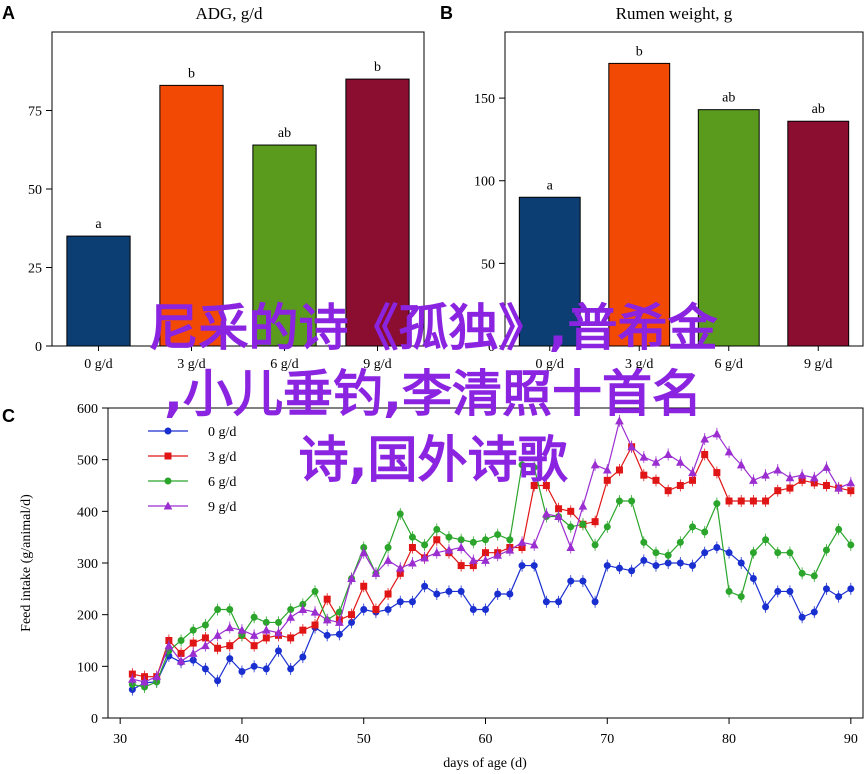 This screenshot has height=774, width=866. What do you see at coordinates (684, 359) in the screenshot?
I see `panel-b-x-axis: 0 g/d 3 g/d 6 g/d 9 g/d` at bounding box center [684, 359].